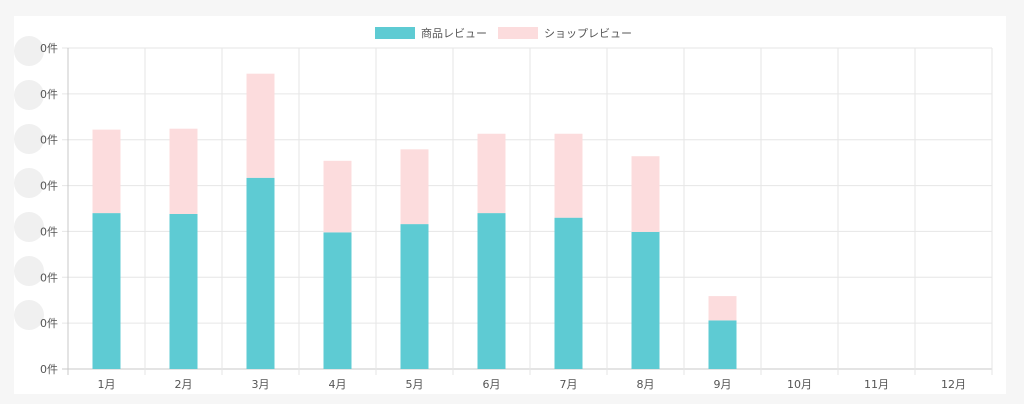 The height and width of the screenshot is (404, 1024). I want to click on x-tick-label: 8月, so click(646, 384).